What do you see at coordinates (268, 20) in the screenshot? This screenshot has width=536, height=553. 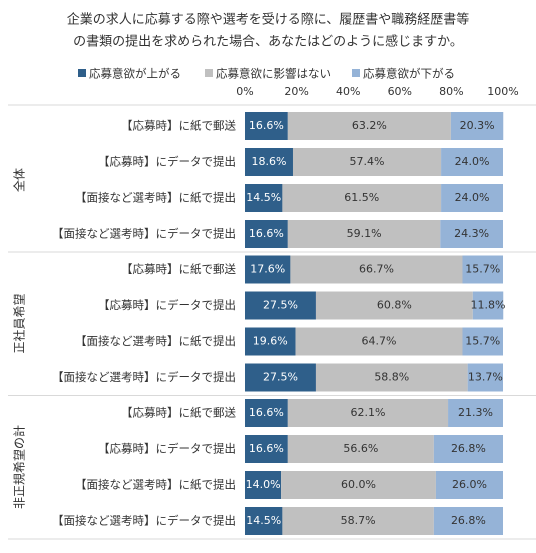 I see `chart-title: 企業の求人に応募する際や選考を受ける際に、履歴書や職務経歴書等` at bounding box center [268, 20].